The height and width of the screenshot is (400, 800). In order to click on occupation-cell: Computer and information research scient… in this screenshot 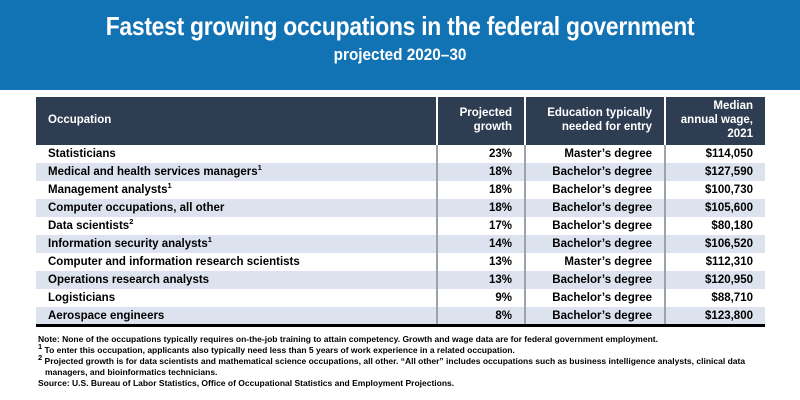, I will do `click(174, 262)`.